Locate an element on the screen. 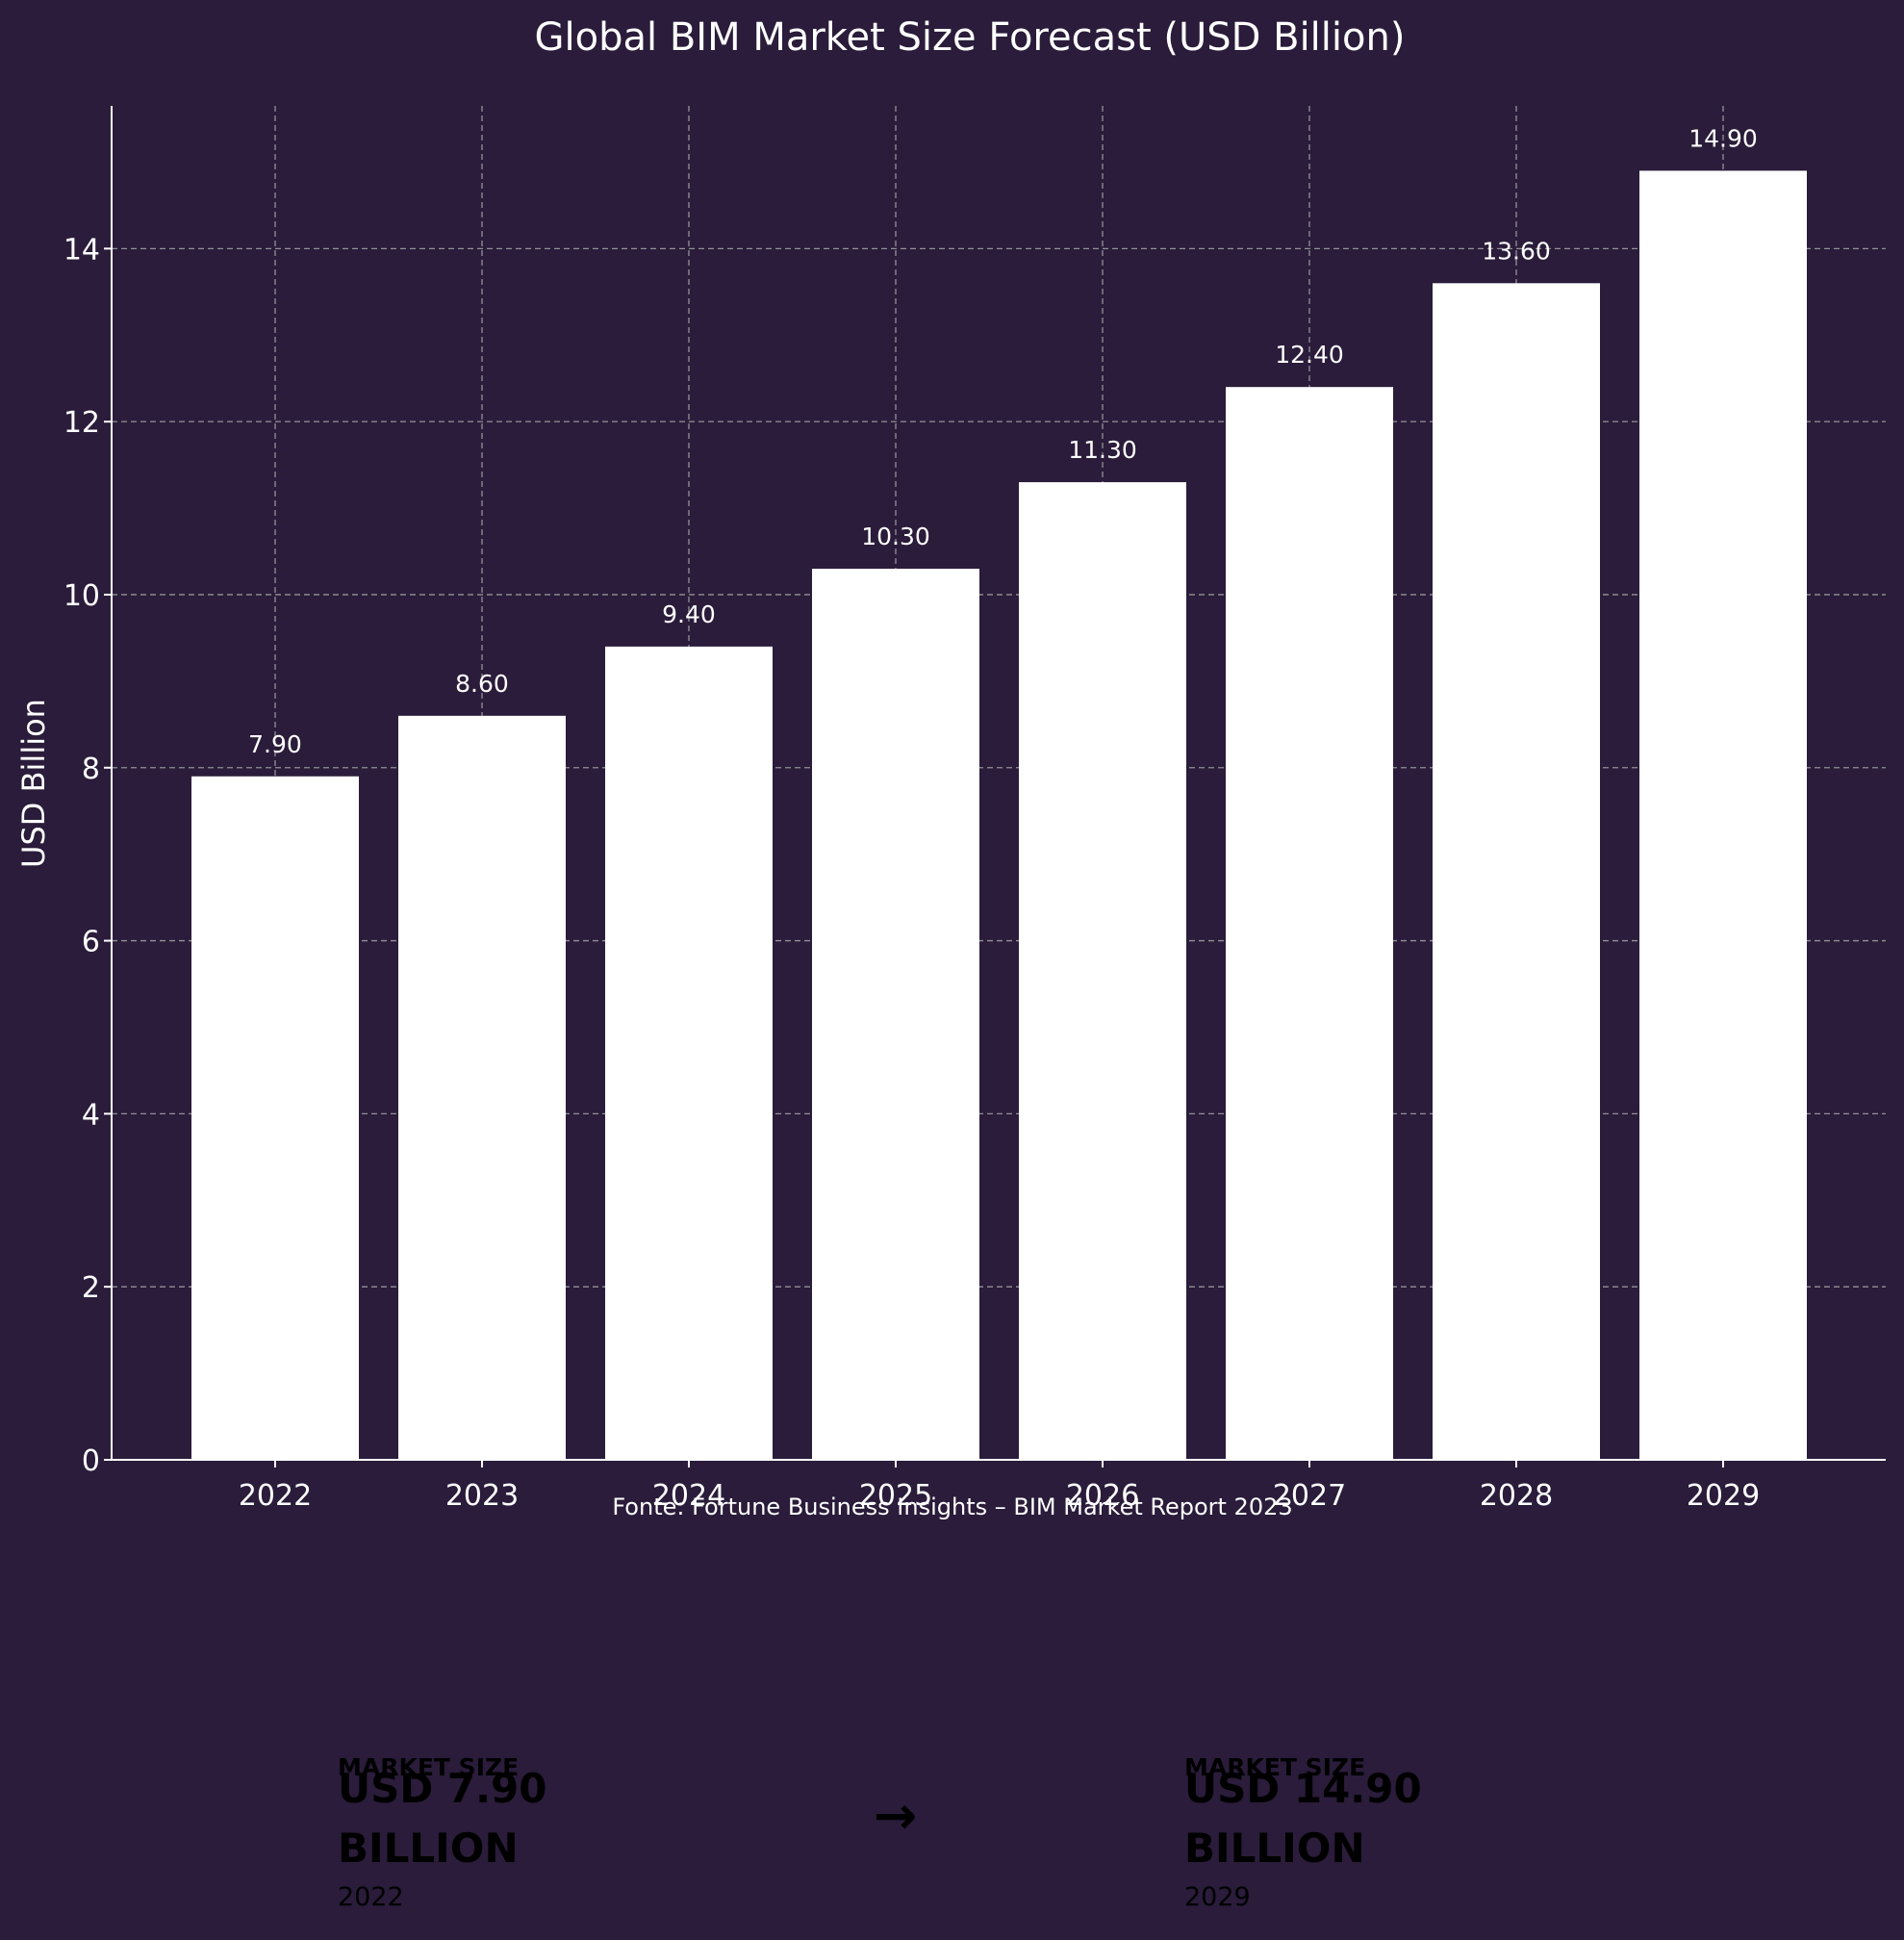  x-tick-label: 2022 is located at coordinates (275, 1496).